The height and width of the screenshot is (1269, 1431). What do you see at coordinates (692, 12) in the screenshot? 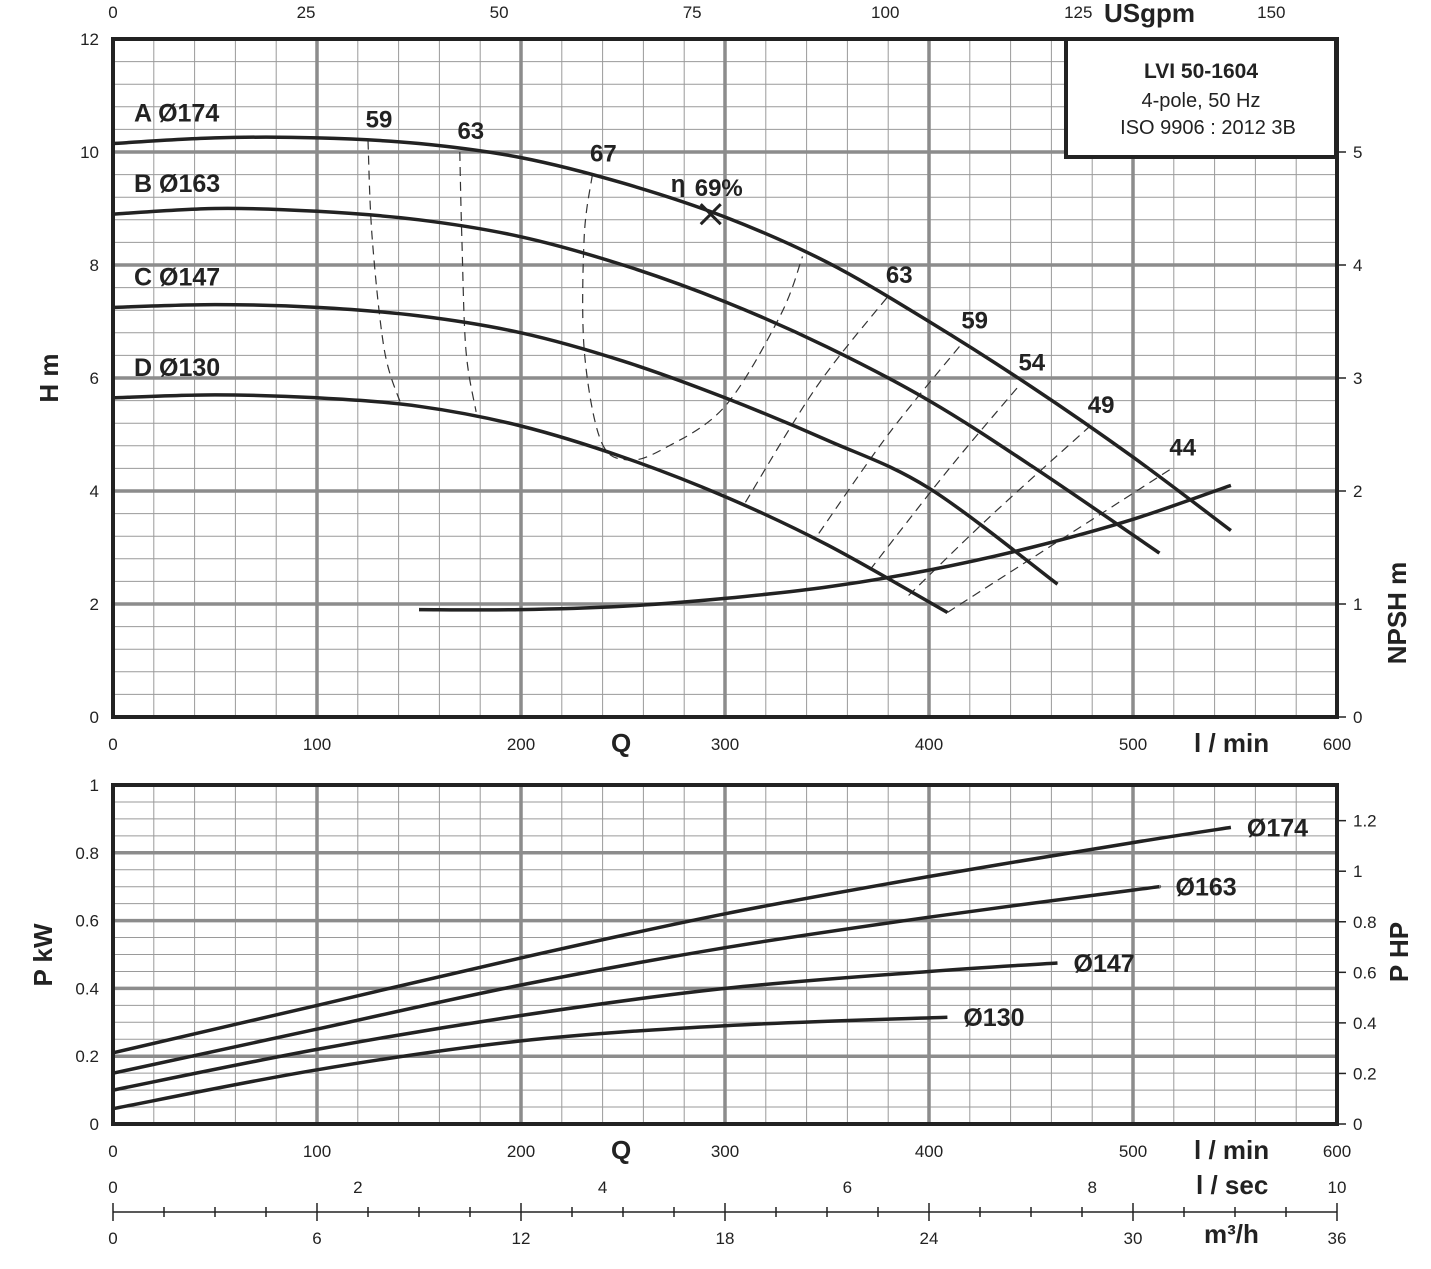
I see `usgpm-tick-label: 75` at bounding box center [692, 12].